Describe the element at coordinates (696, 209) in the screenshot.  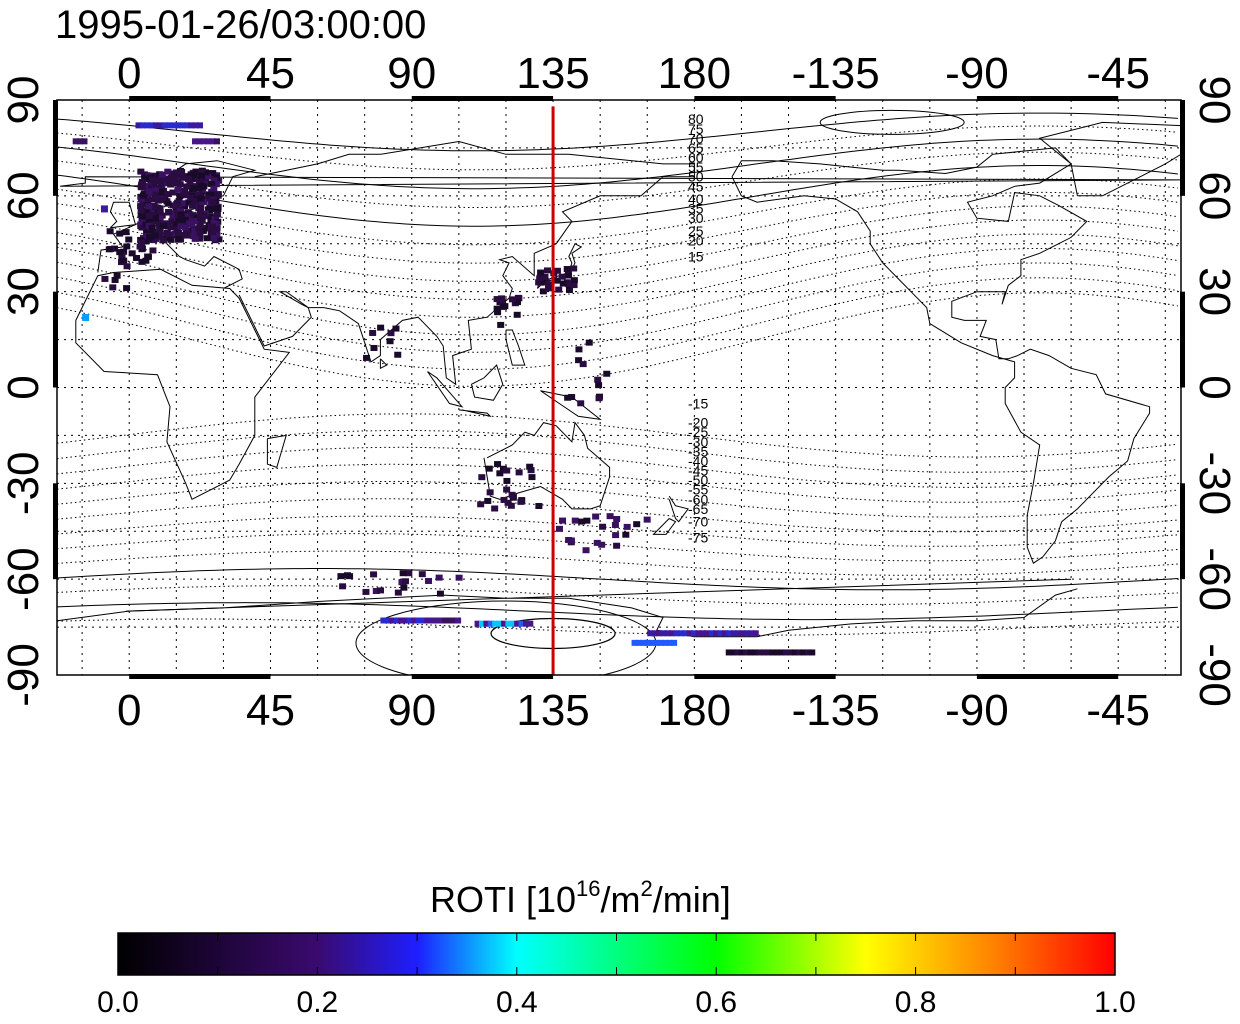
I see `contour-label-north: 35` at that location.